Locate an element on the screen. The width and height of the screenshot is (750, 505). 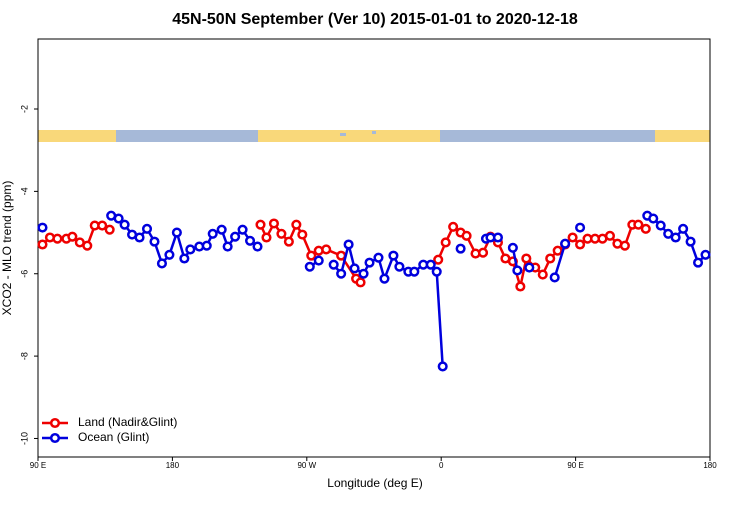
legend-label: Land (Nadir&Glint) is located at coordinates (127, 422).